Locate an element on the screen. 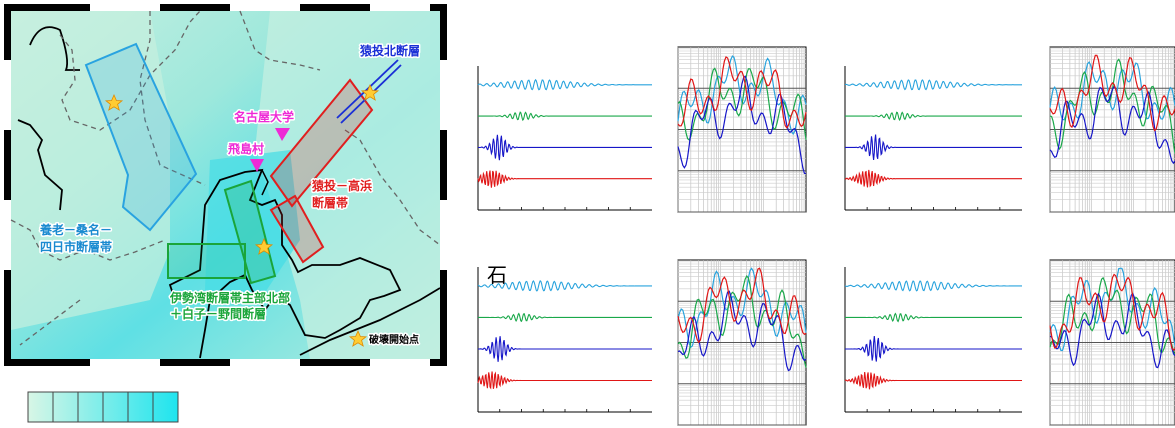 Image resolution: width=1175 pixels, height=428 pixels. boundary-northeast is located at coordinates (280, 40).